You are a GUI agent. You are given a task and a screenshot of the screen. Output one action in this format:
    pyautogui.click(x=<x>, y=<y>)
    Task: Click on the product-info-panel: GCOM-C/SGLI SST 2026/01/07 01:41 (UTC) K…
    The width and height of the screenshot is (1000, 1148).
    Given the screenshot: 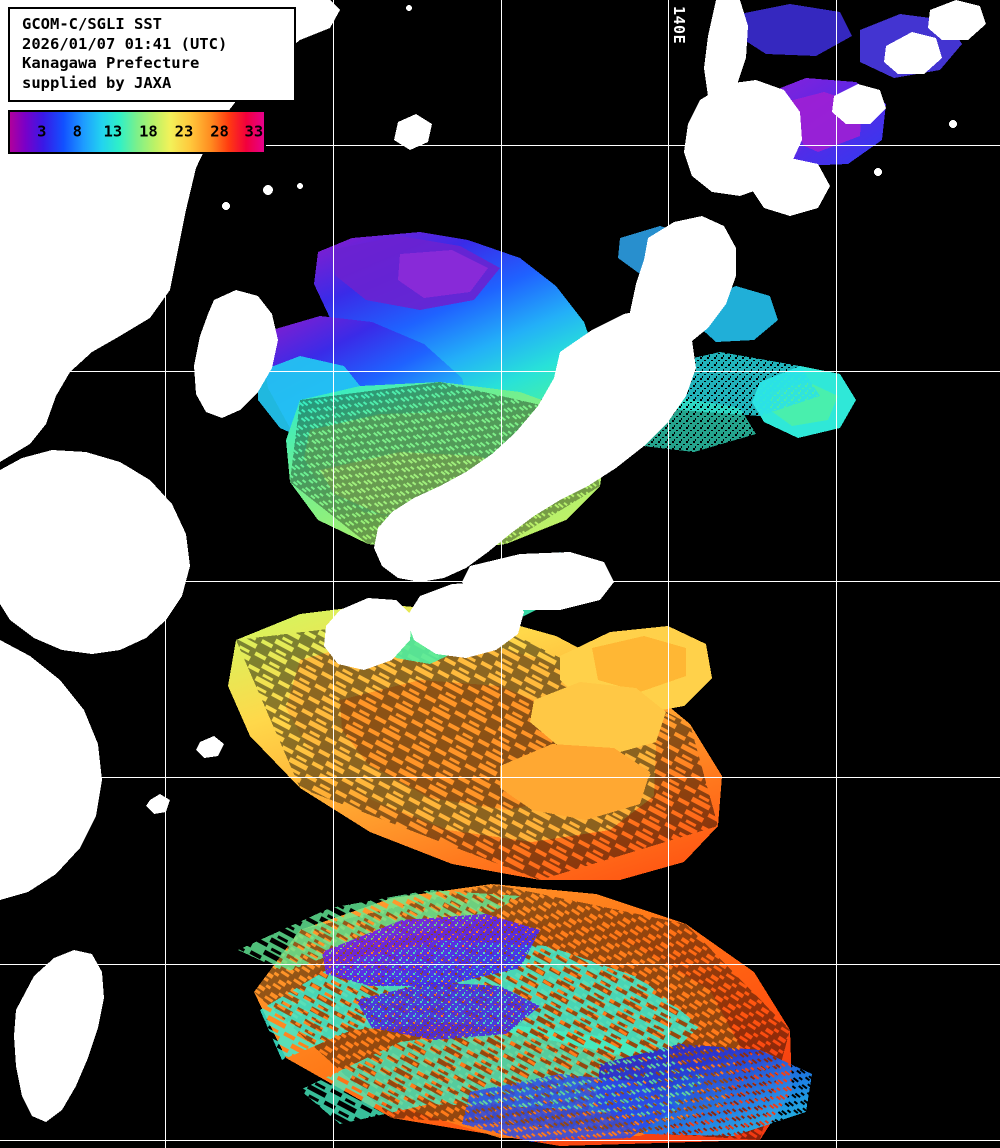 What is the action you would take?
    pyautogui.click(x=152, y=54)
    